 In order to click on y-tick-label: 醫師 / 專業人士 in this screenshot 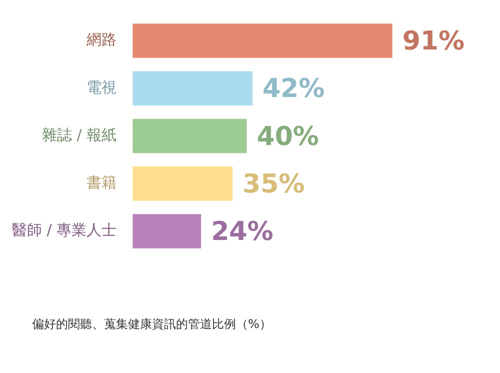, I will do `click(64, 230)`.